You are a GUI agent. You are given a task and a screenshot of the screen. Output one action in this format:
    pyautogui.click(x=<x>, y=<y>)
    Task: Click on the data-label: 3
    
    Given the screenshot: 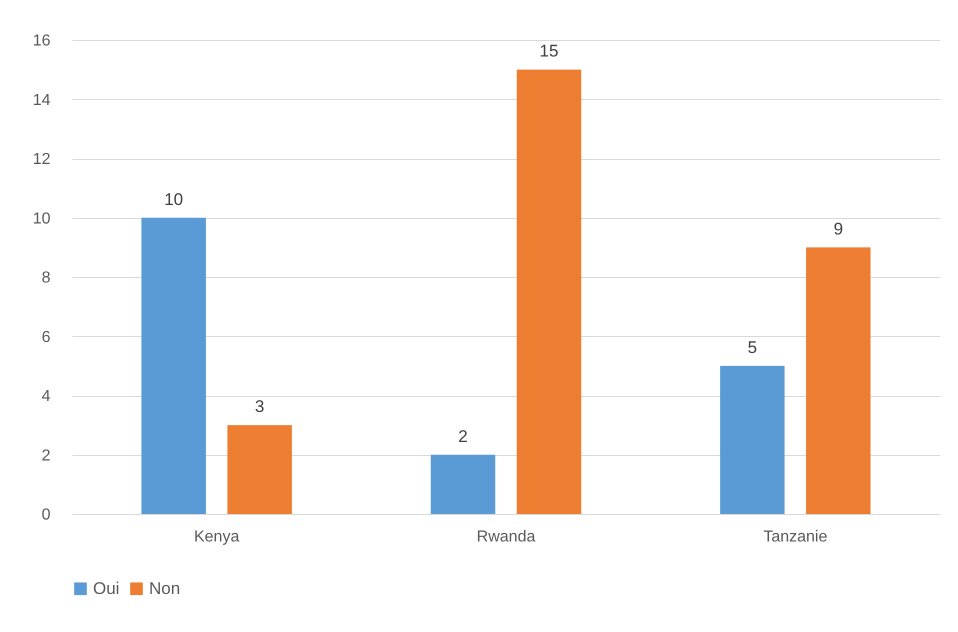 What is the action you would take?
    pyautogui.click(x=259, y=406)
    